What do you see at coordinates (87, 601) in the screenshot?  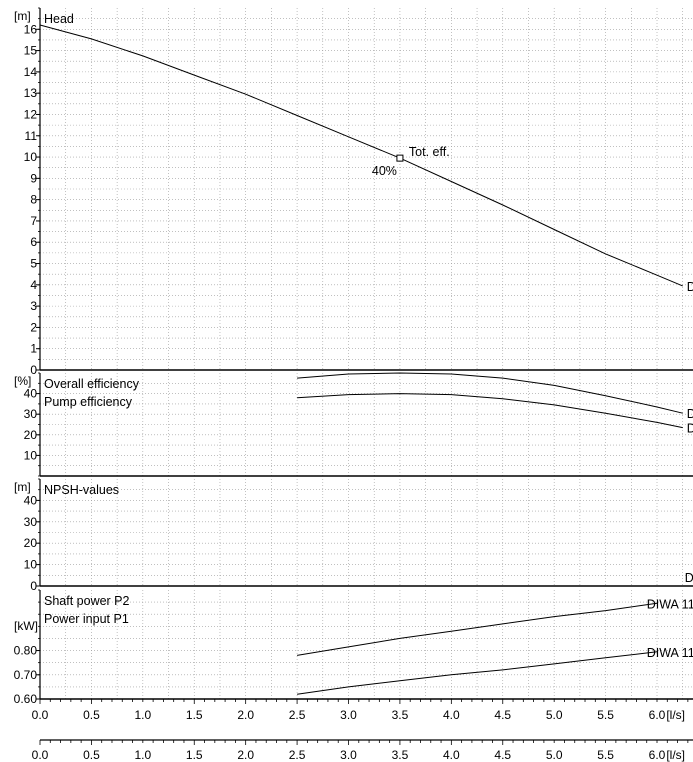 I see `legend-entry: Shaft power P2` at bounding box center [87, 601].